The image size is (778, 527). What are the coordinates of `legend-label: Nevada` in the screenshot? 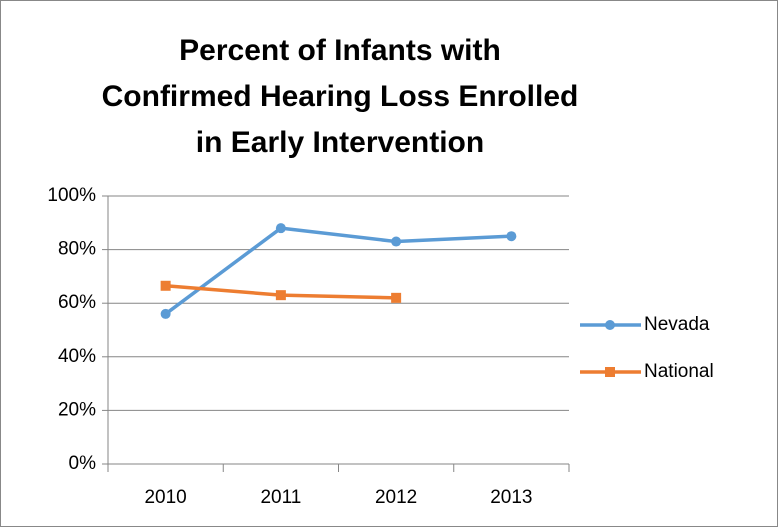 It's located at (677, 324).